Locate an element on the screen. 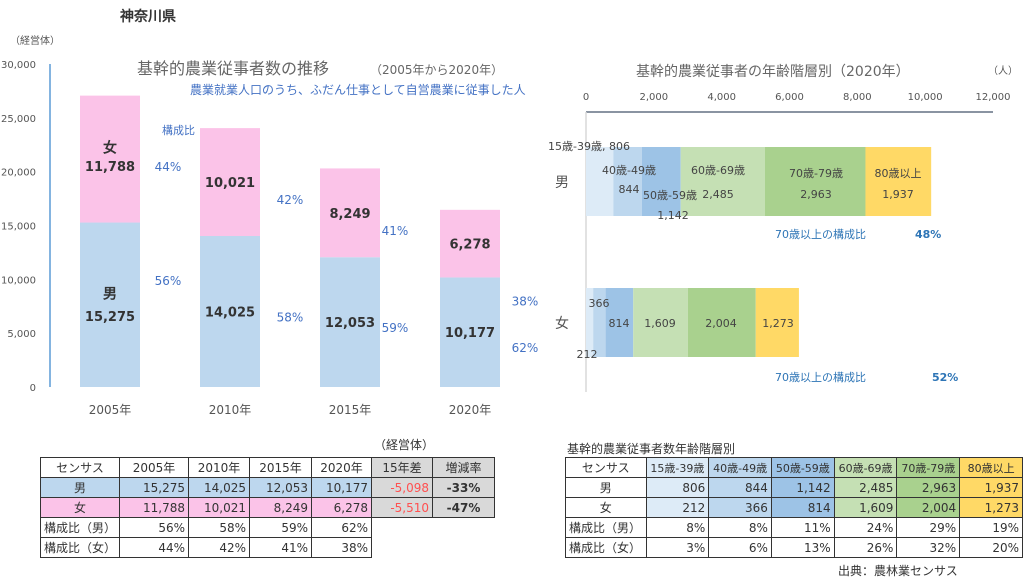 The height and width of the screenshot is (582, 1023). table-cell: 6,278 is located at coordinates (341, 507).